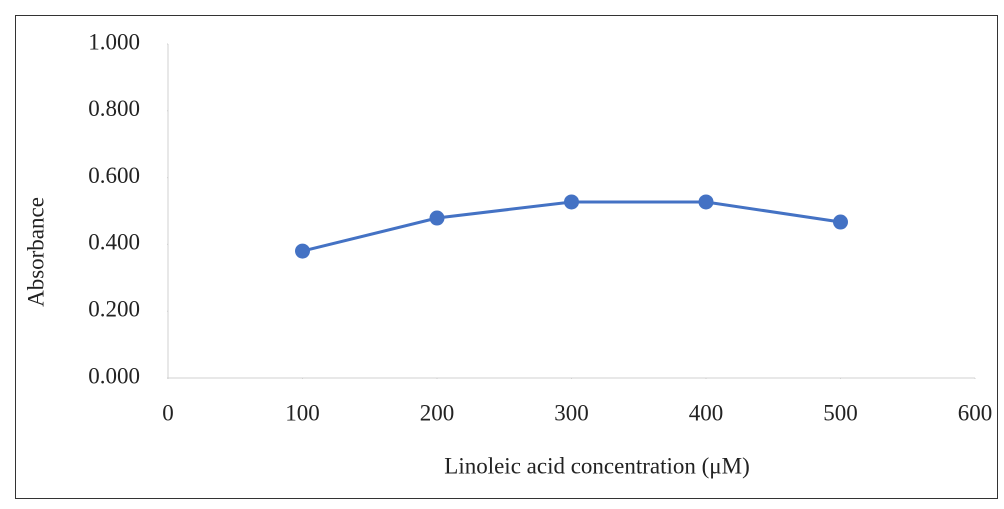 This screenshot has width=1004, height=509. I want to click on x-tick-label: 0, so click(168, 412).